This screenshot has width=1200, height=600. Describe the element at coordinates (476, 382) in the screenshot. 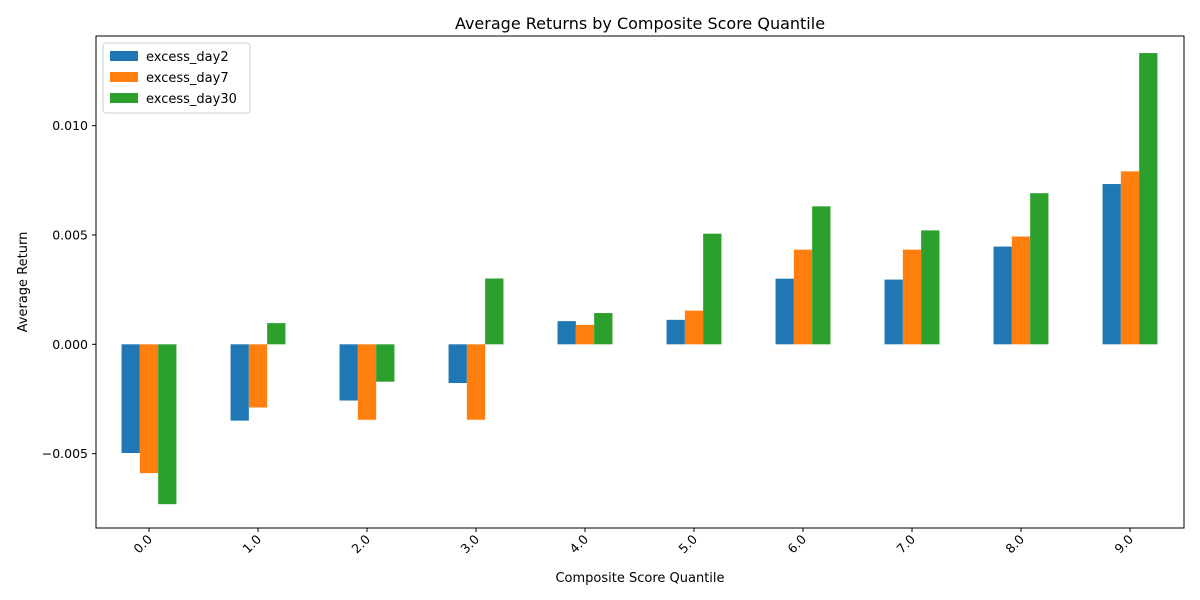

I see `bar-excess_day7-3.0` at that location.